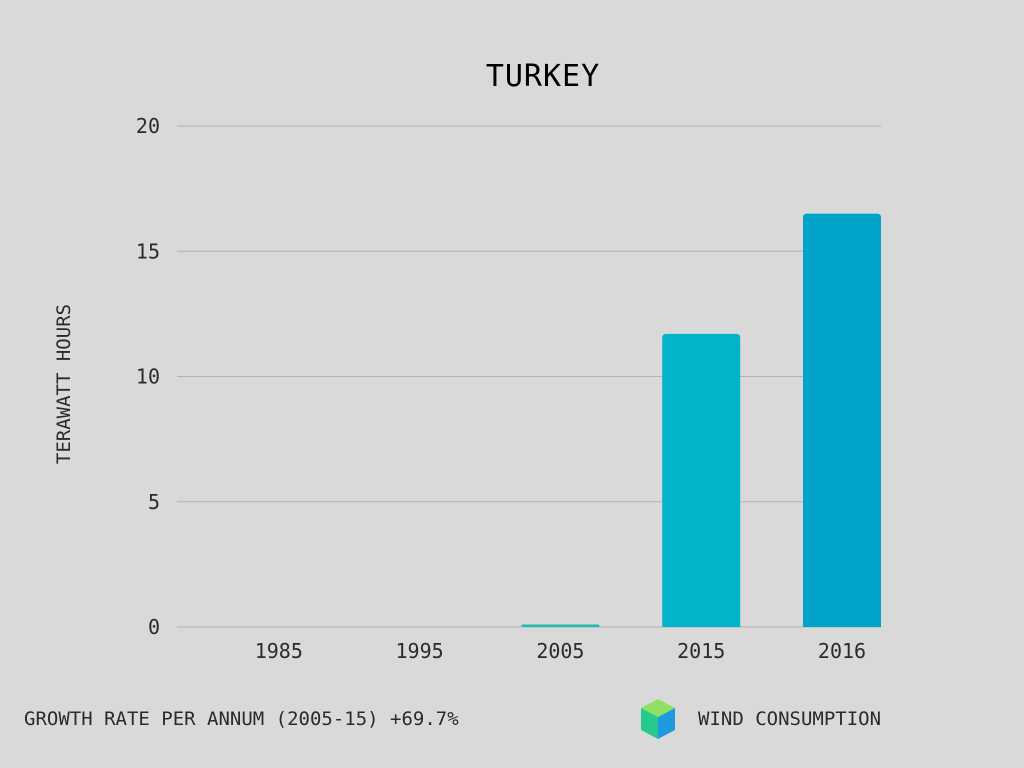 The width and height of the screenshot is (1024, 768). What do you see at coordinates (701, 480) in the screenshot?
I see `bar-2015` at bounding box center [701, 480].